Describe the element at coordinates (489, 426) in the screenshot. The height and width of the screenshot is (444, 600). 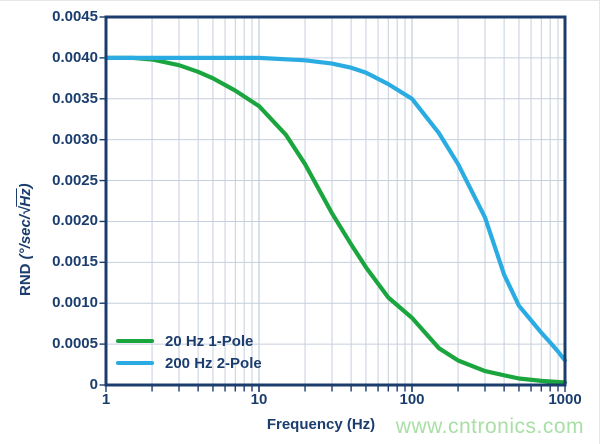
I see `watermark: www.cntronics.com` at that location.